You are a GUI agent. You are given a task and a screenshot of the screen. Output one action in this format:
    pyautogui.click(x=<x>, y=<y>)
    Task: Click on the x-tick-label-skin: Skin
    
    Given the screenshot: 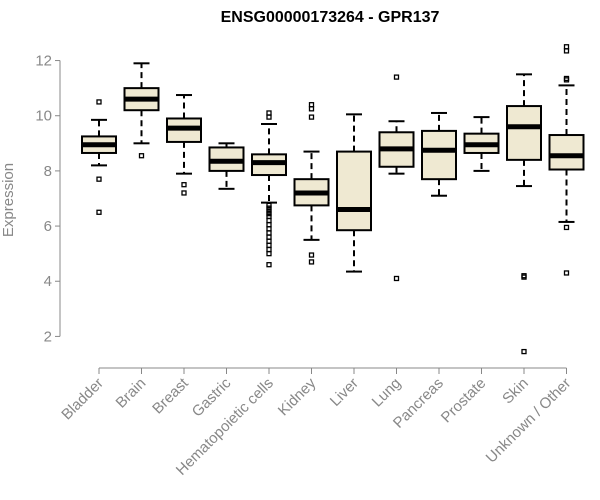 What is the action you would take?
    pyautogui.click(x=515, y=391)
    